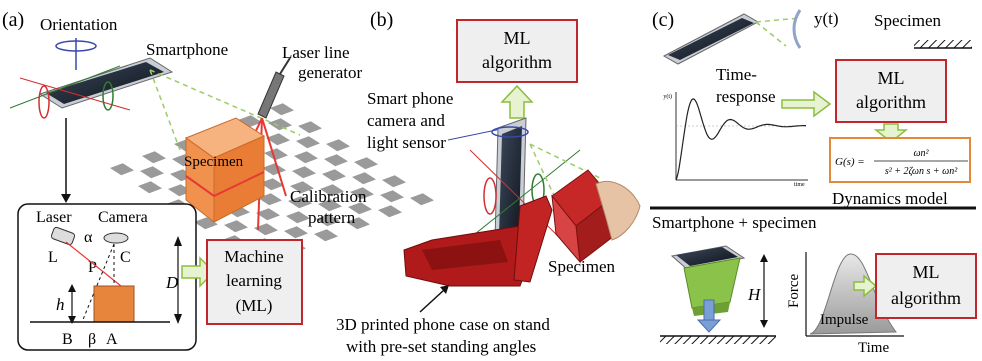  What do you see at coordinates (921, 171) in the screenshot?
I see `tf-denominator: s² + 2ζωn s + ωn²` at bounding box center [921, 171].